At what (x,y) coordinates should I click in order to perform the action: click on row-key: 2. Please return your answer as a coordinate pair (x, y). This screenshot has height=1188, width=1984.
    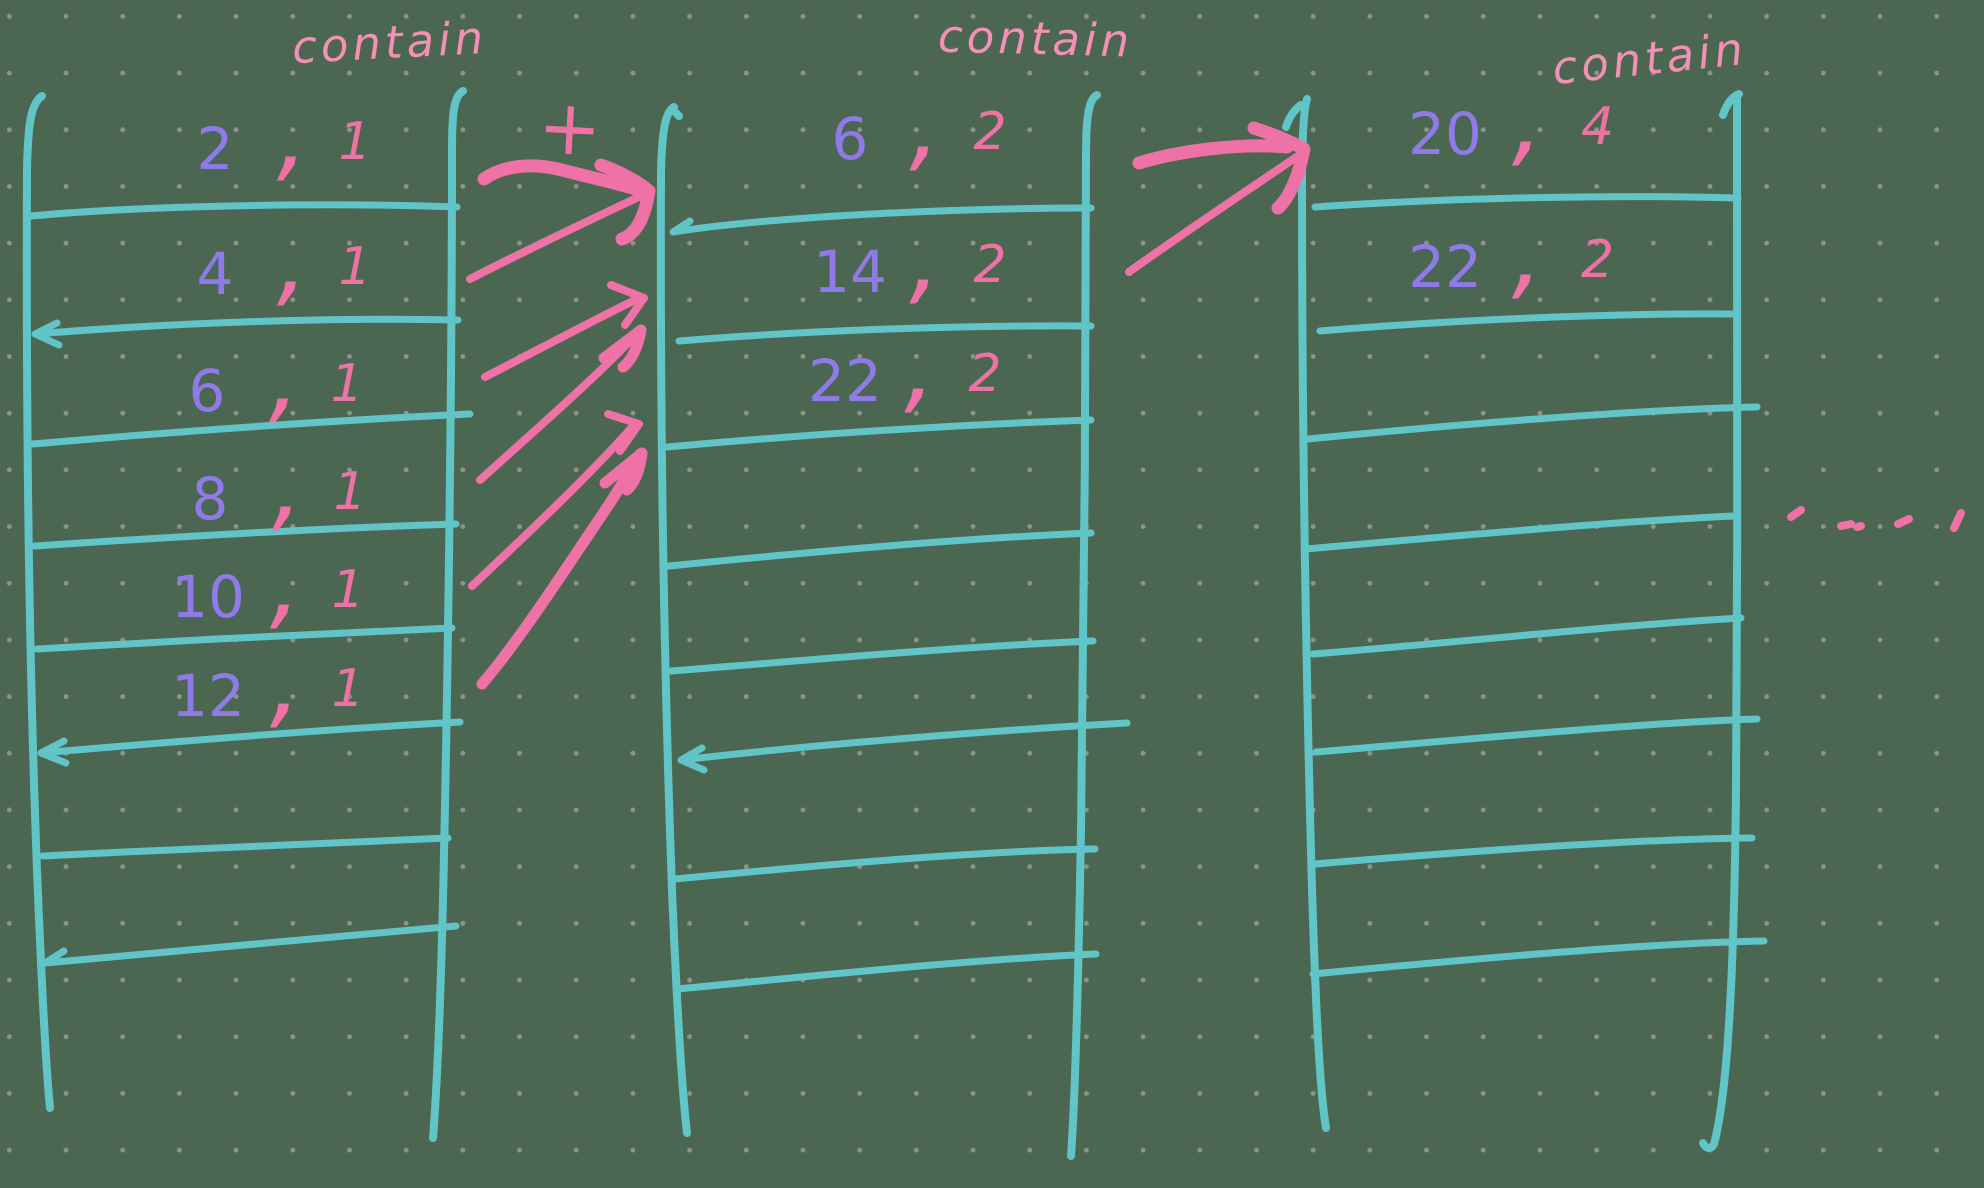
    Looking at the image, I should click on (215, 149).